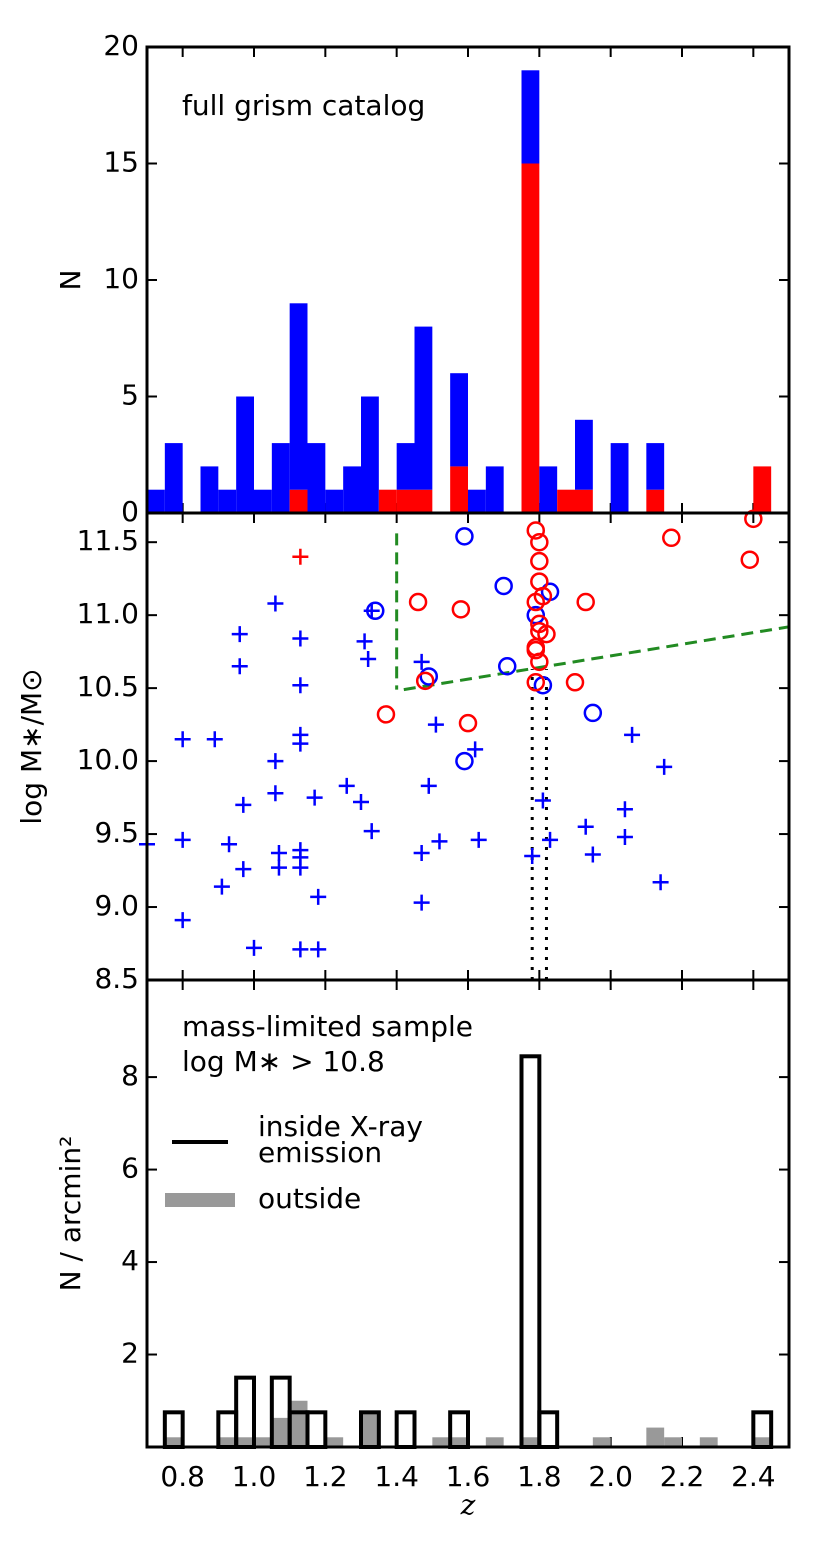 The width and height of the screenshot is (830, 1557). Describe the element at coordinates (396, 1476) in the screenshot. I see `x-tick-label: 1.4` at that location.